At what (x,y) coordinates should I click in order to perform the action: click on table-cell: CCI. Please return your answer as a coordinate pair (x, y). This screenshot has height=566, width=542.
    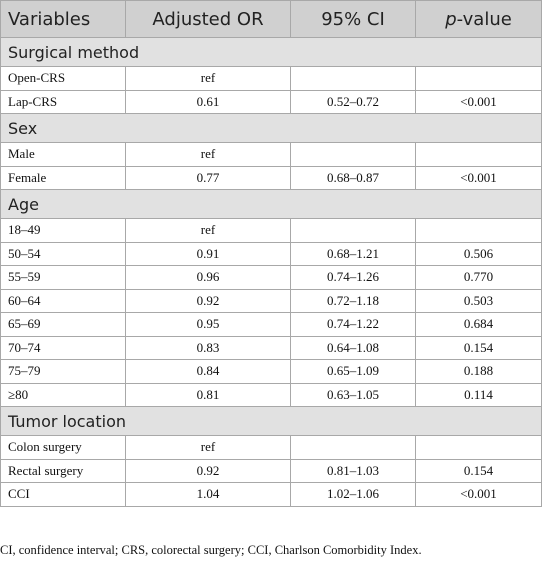
    Looking at the image, I should click on (63, 494).